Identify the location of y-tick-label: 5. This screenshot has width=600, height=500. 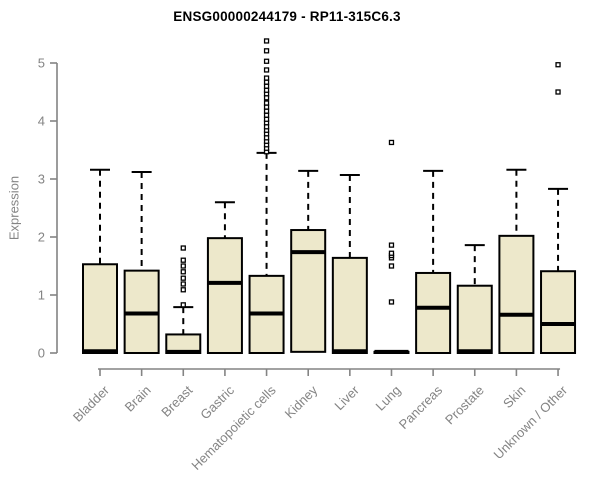
(41, 63).